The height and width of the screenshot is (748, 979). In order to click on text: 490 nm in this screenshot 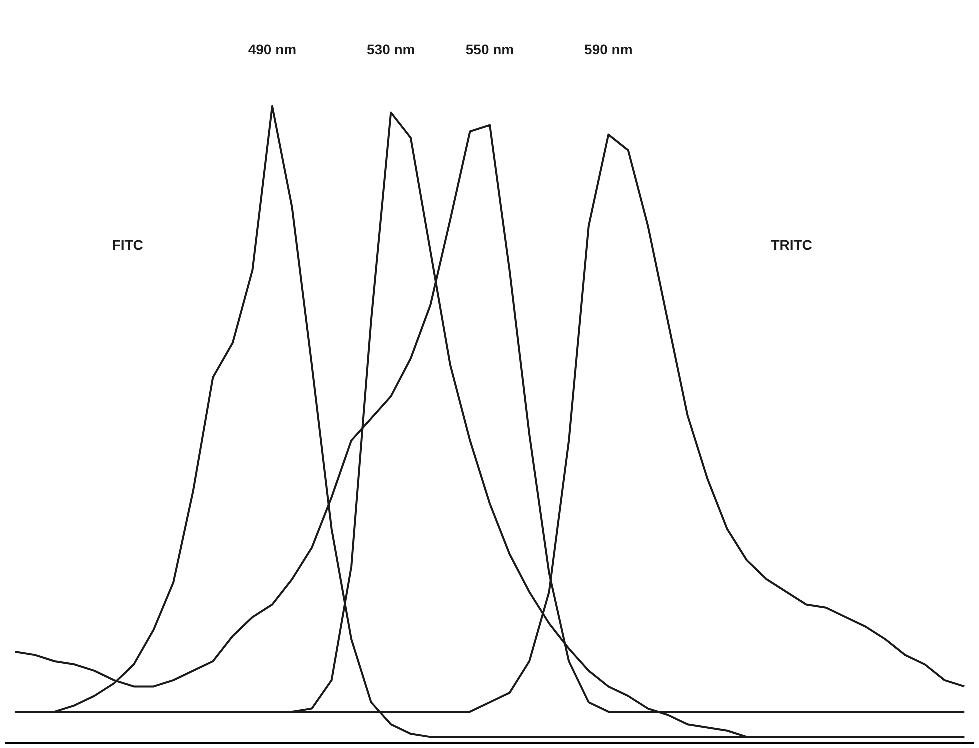, I will do `click(272, 50)`.